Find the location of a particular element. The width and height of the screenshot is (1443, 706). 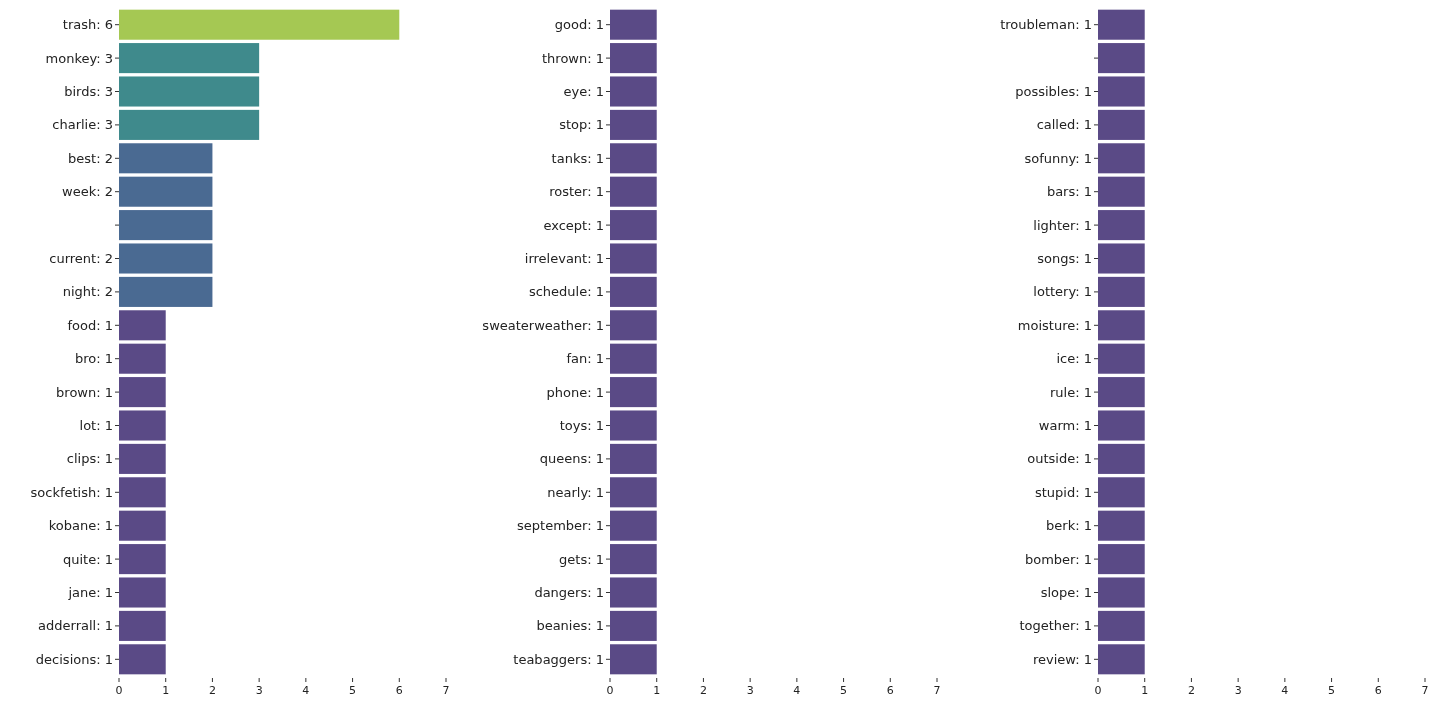

y-tick-label: lottery: 1 is located at coordinates (1062, 292).